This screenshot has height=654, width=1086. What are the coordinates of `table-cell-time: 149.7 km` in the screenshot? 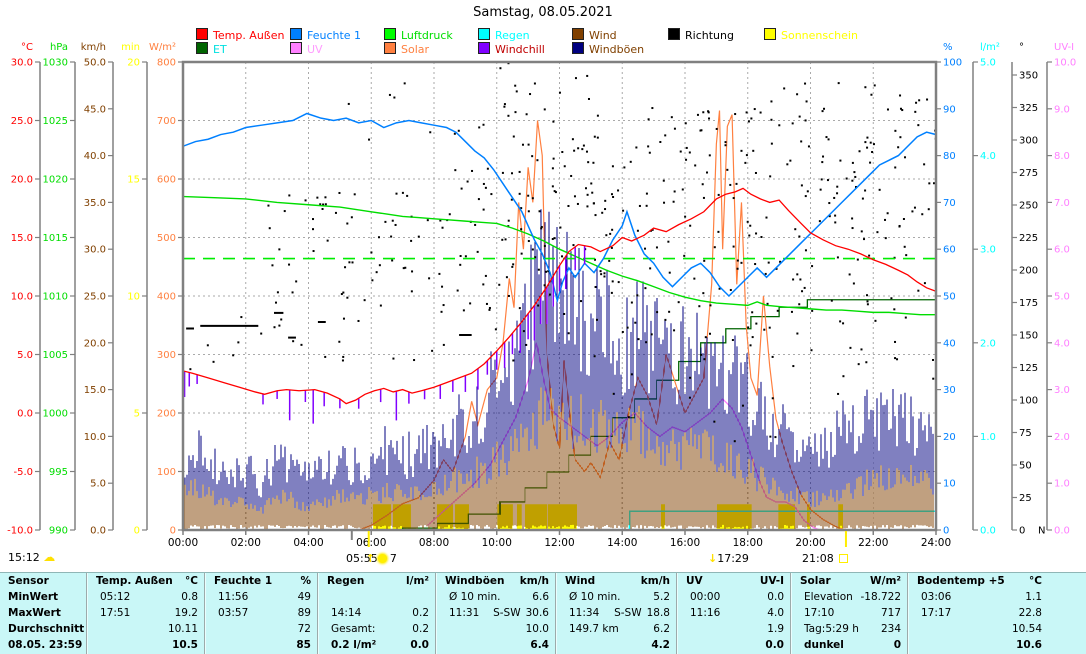 It's located at (594, 629).